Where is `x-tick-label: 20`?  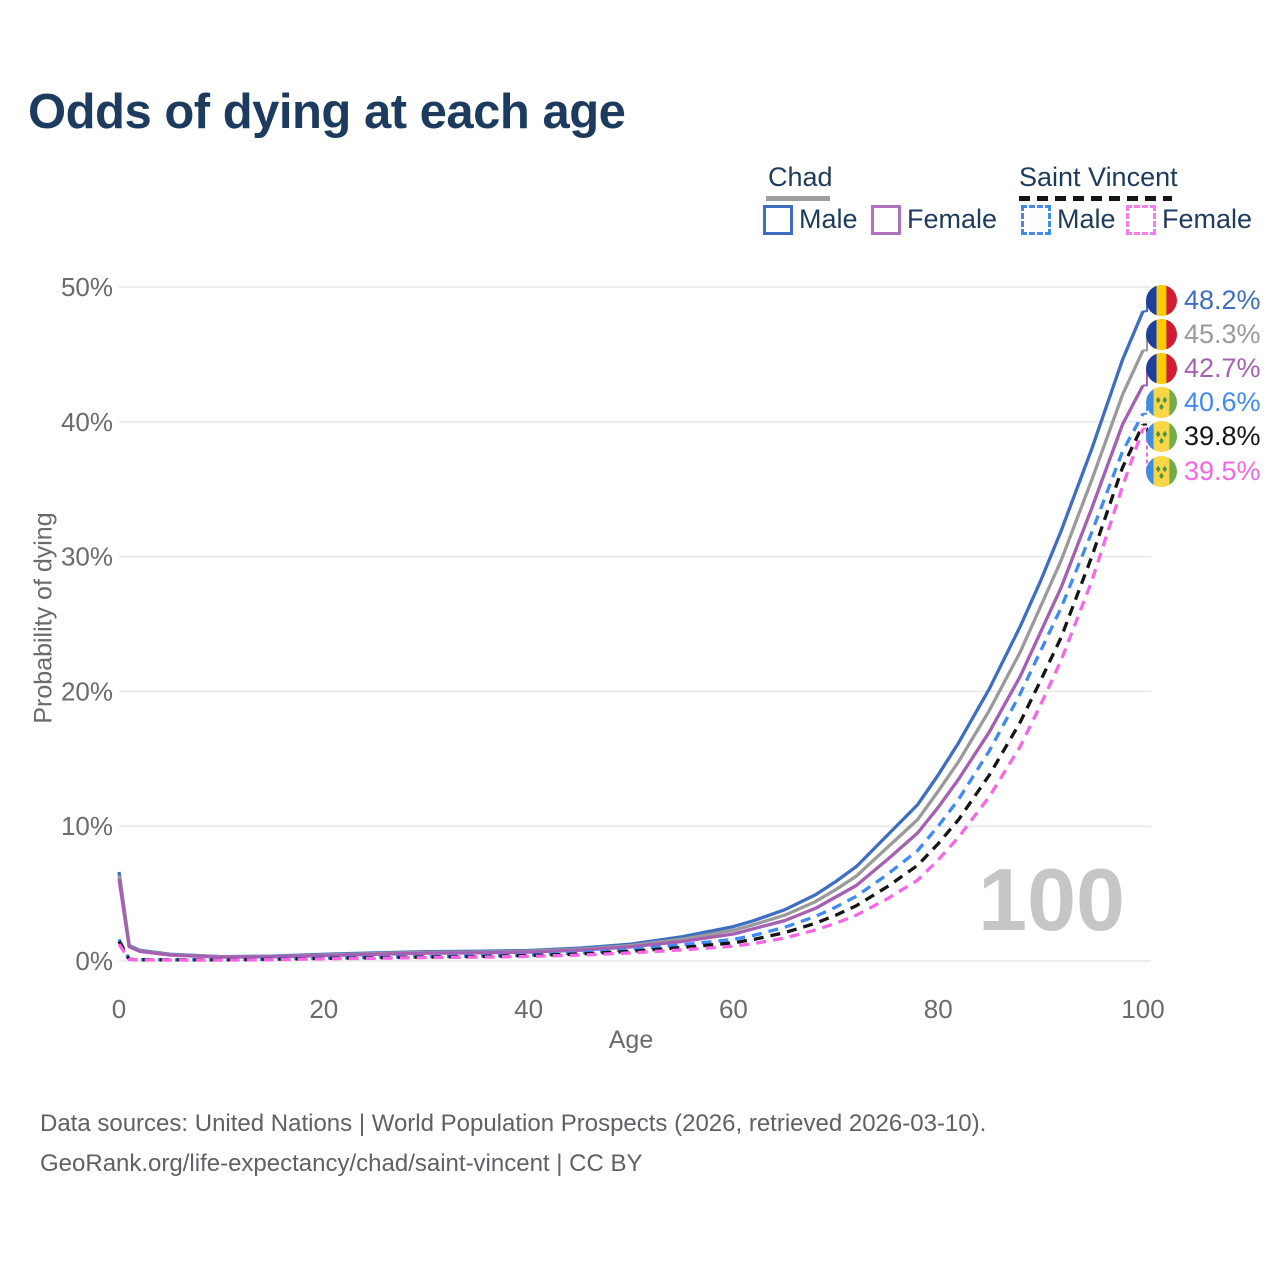 x-tick-label: 20 is located at coordinates (323, 1009).